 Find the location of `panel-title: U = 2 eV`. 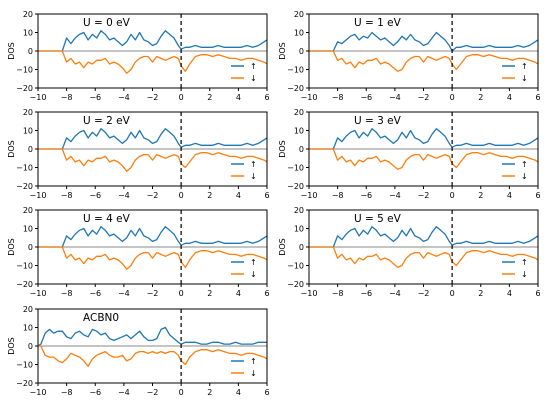

panel-title: U = 2 eV is located at coordinates (107, 121).